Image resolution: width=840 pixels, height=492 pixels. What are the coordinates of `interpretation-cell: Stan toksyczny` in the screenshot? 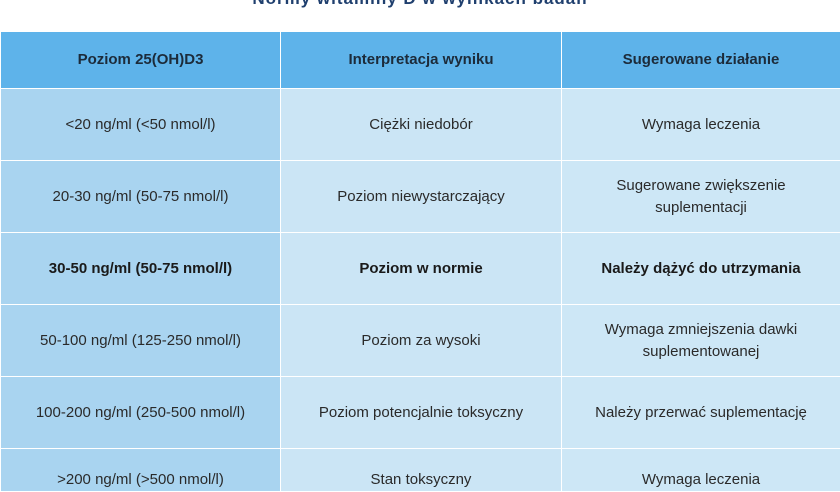 It's located at (421, 470).